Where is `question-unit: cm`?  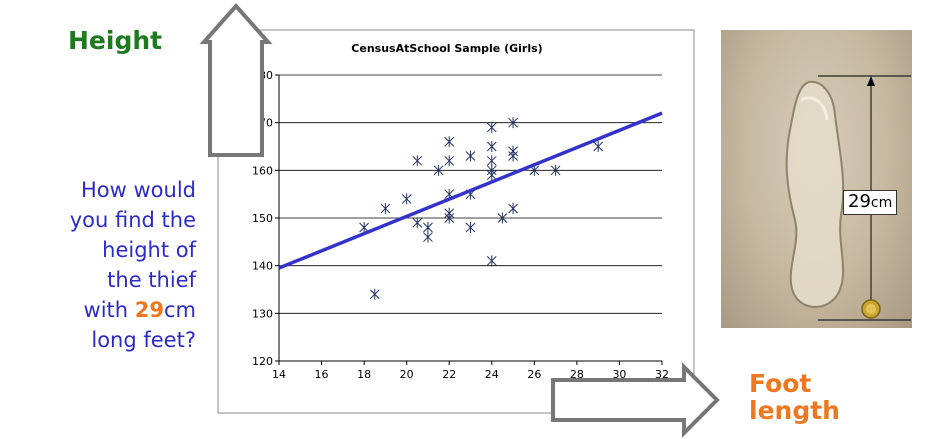 question-unit: cm is located at coordinates (179, 310).